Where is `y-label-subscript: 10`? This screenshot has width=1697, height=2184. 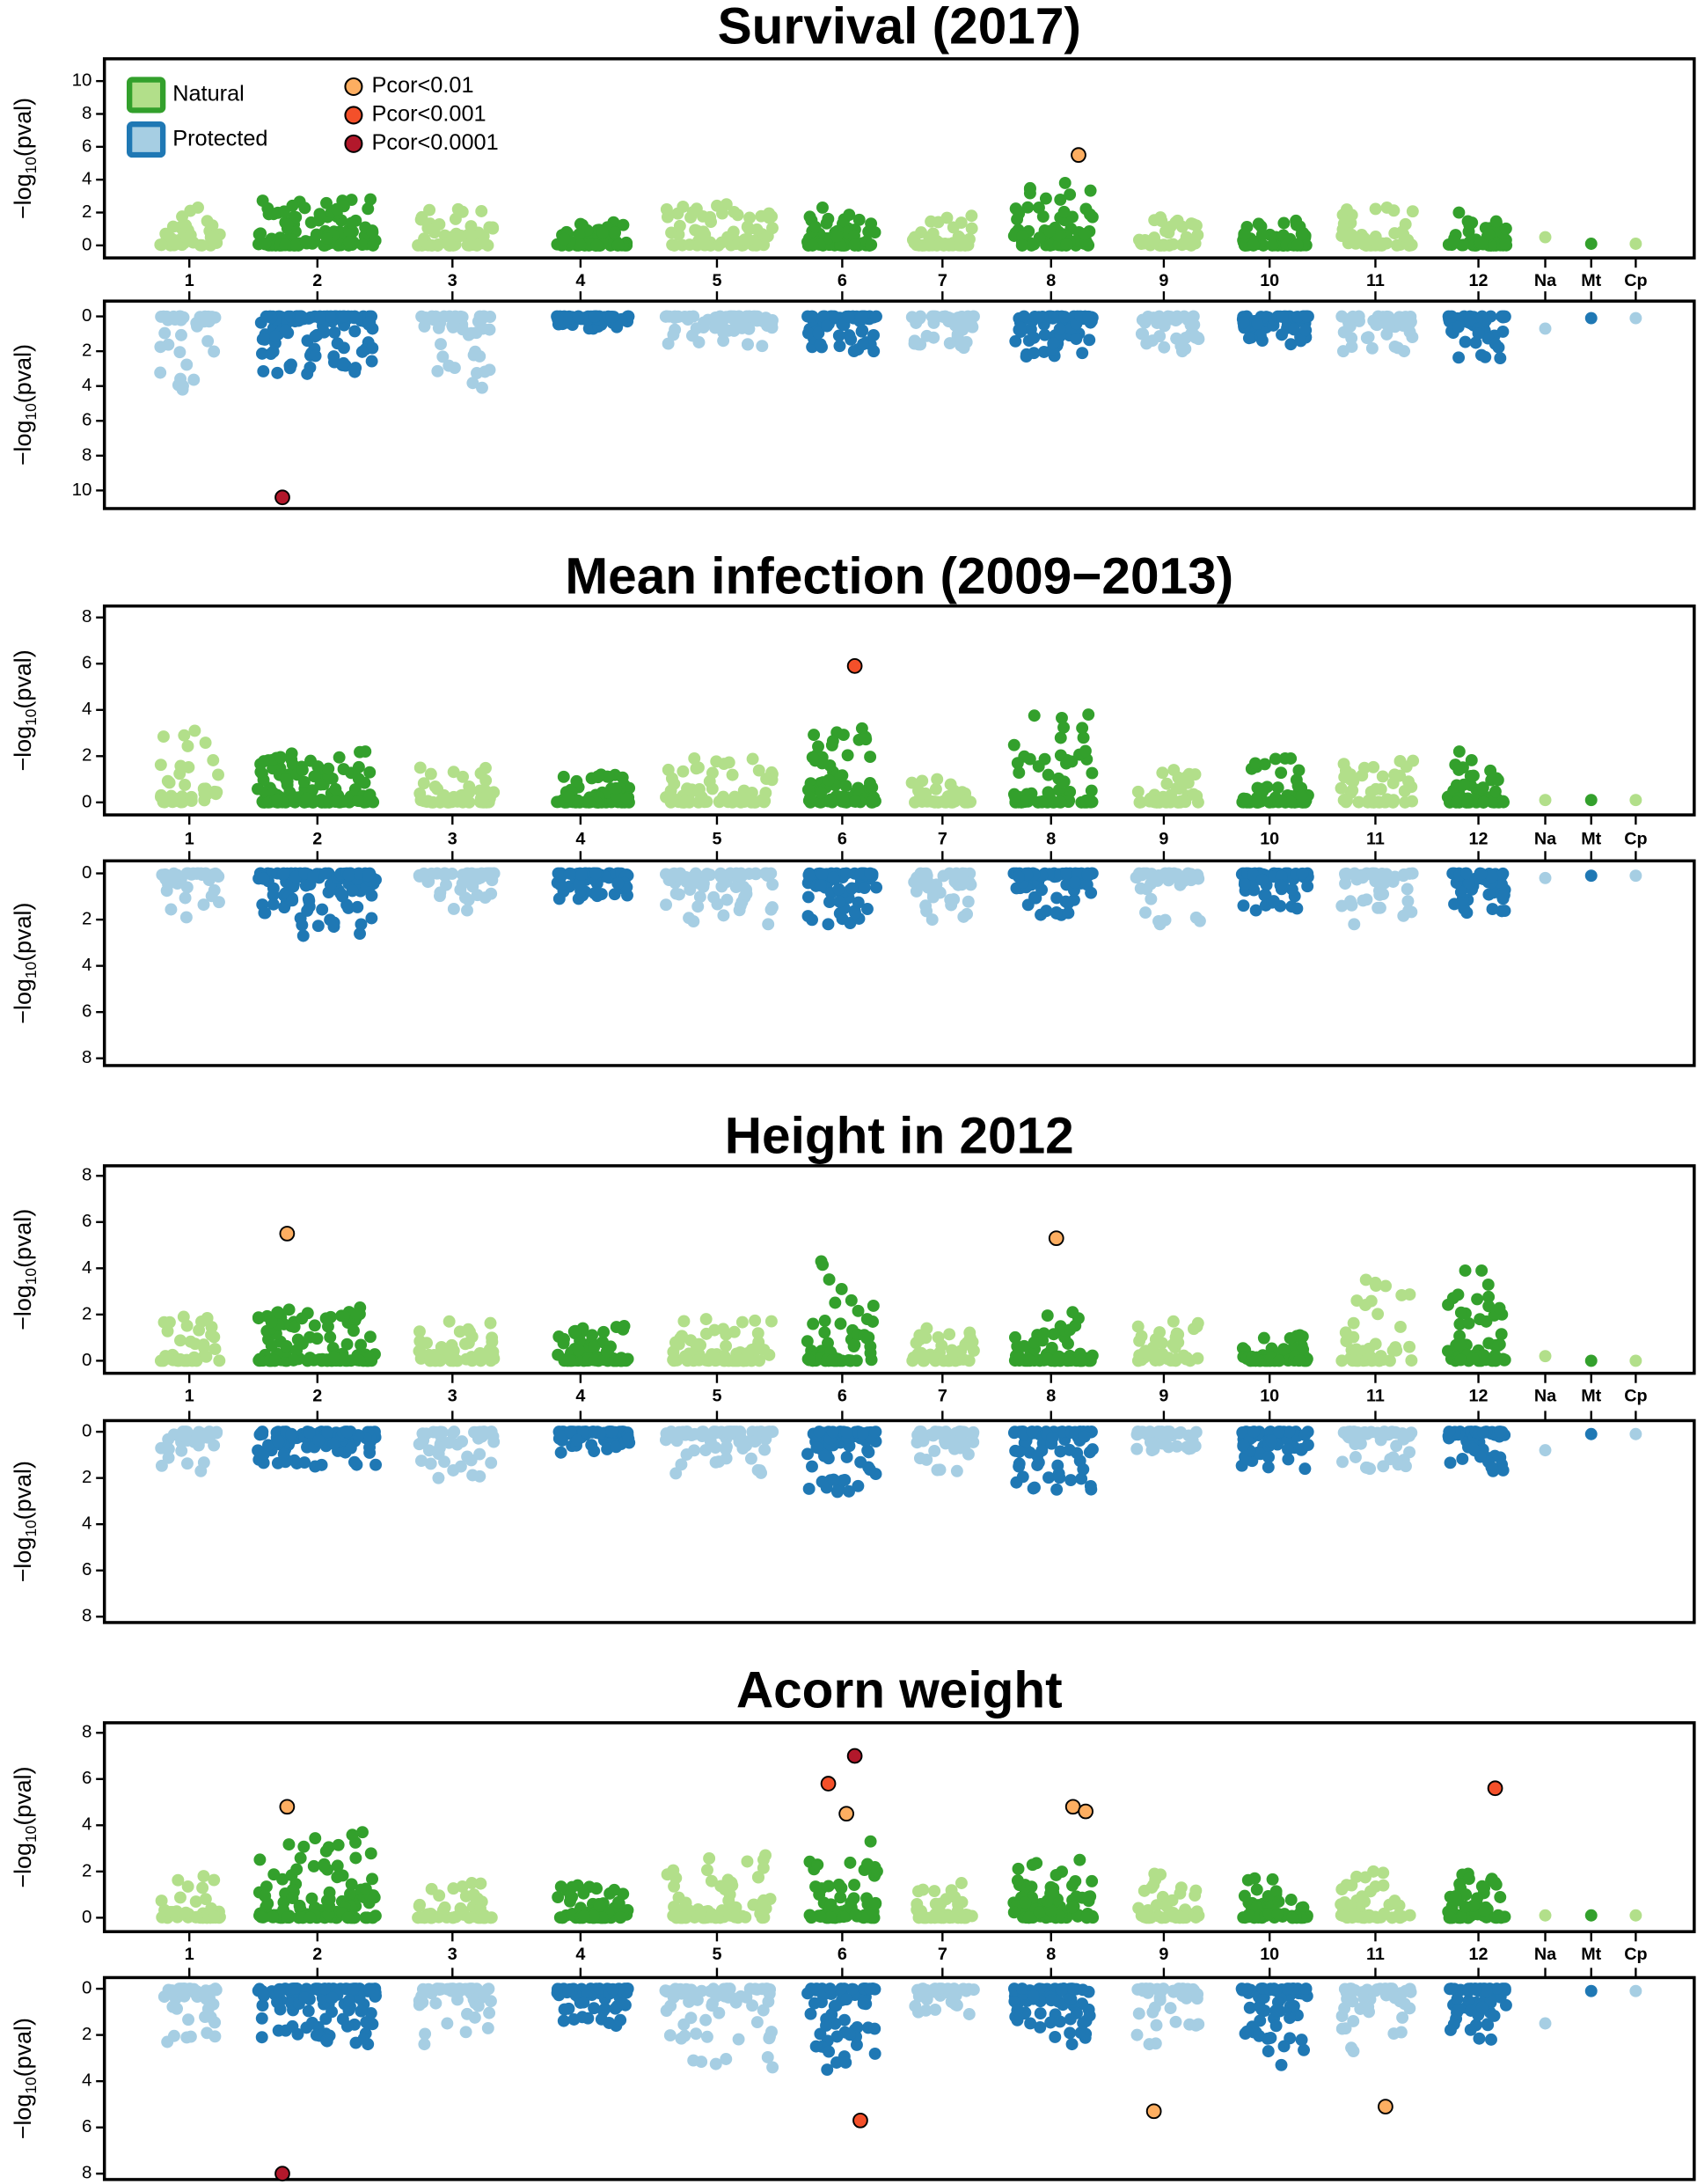
y-label-subscript: 10 is located at coordinates (31, 970).